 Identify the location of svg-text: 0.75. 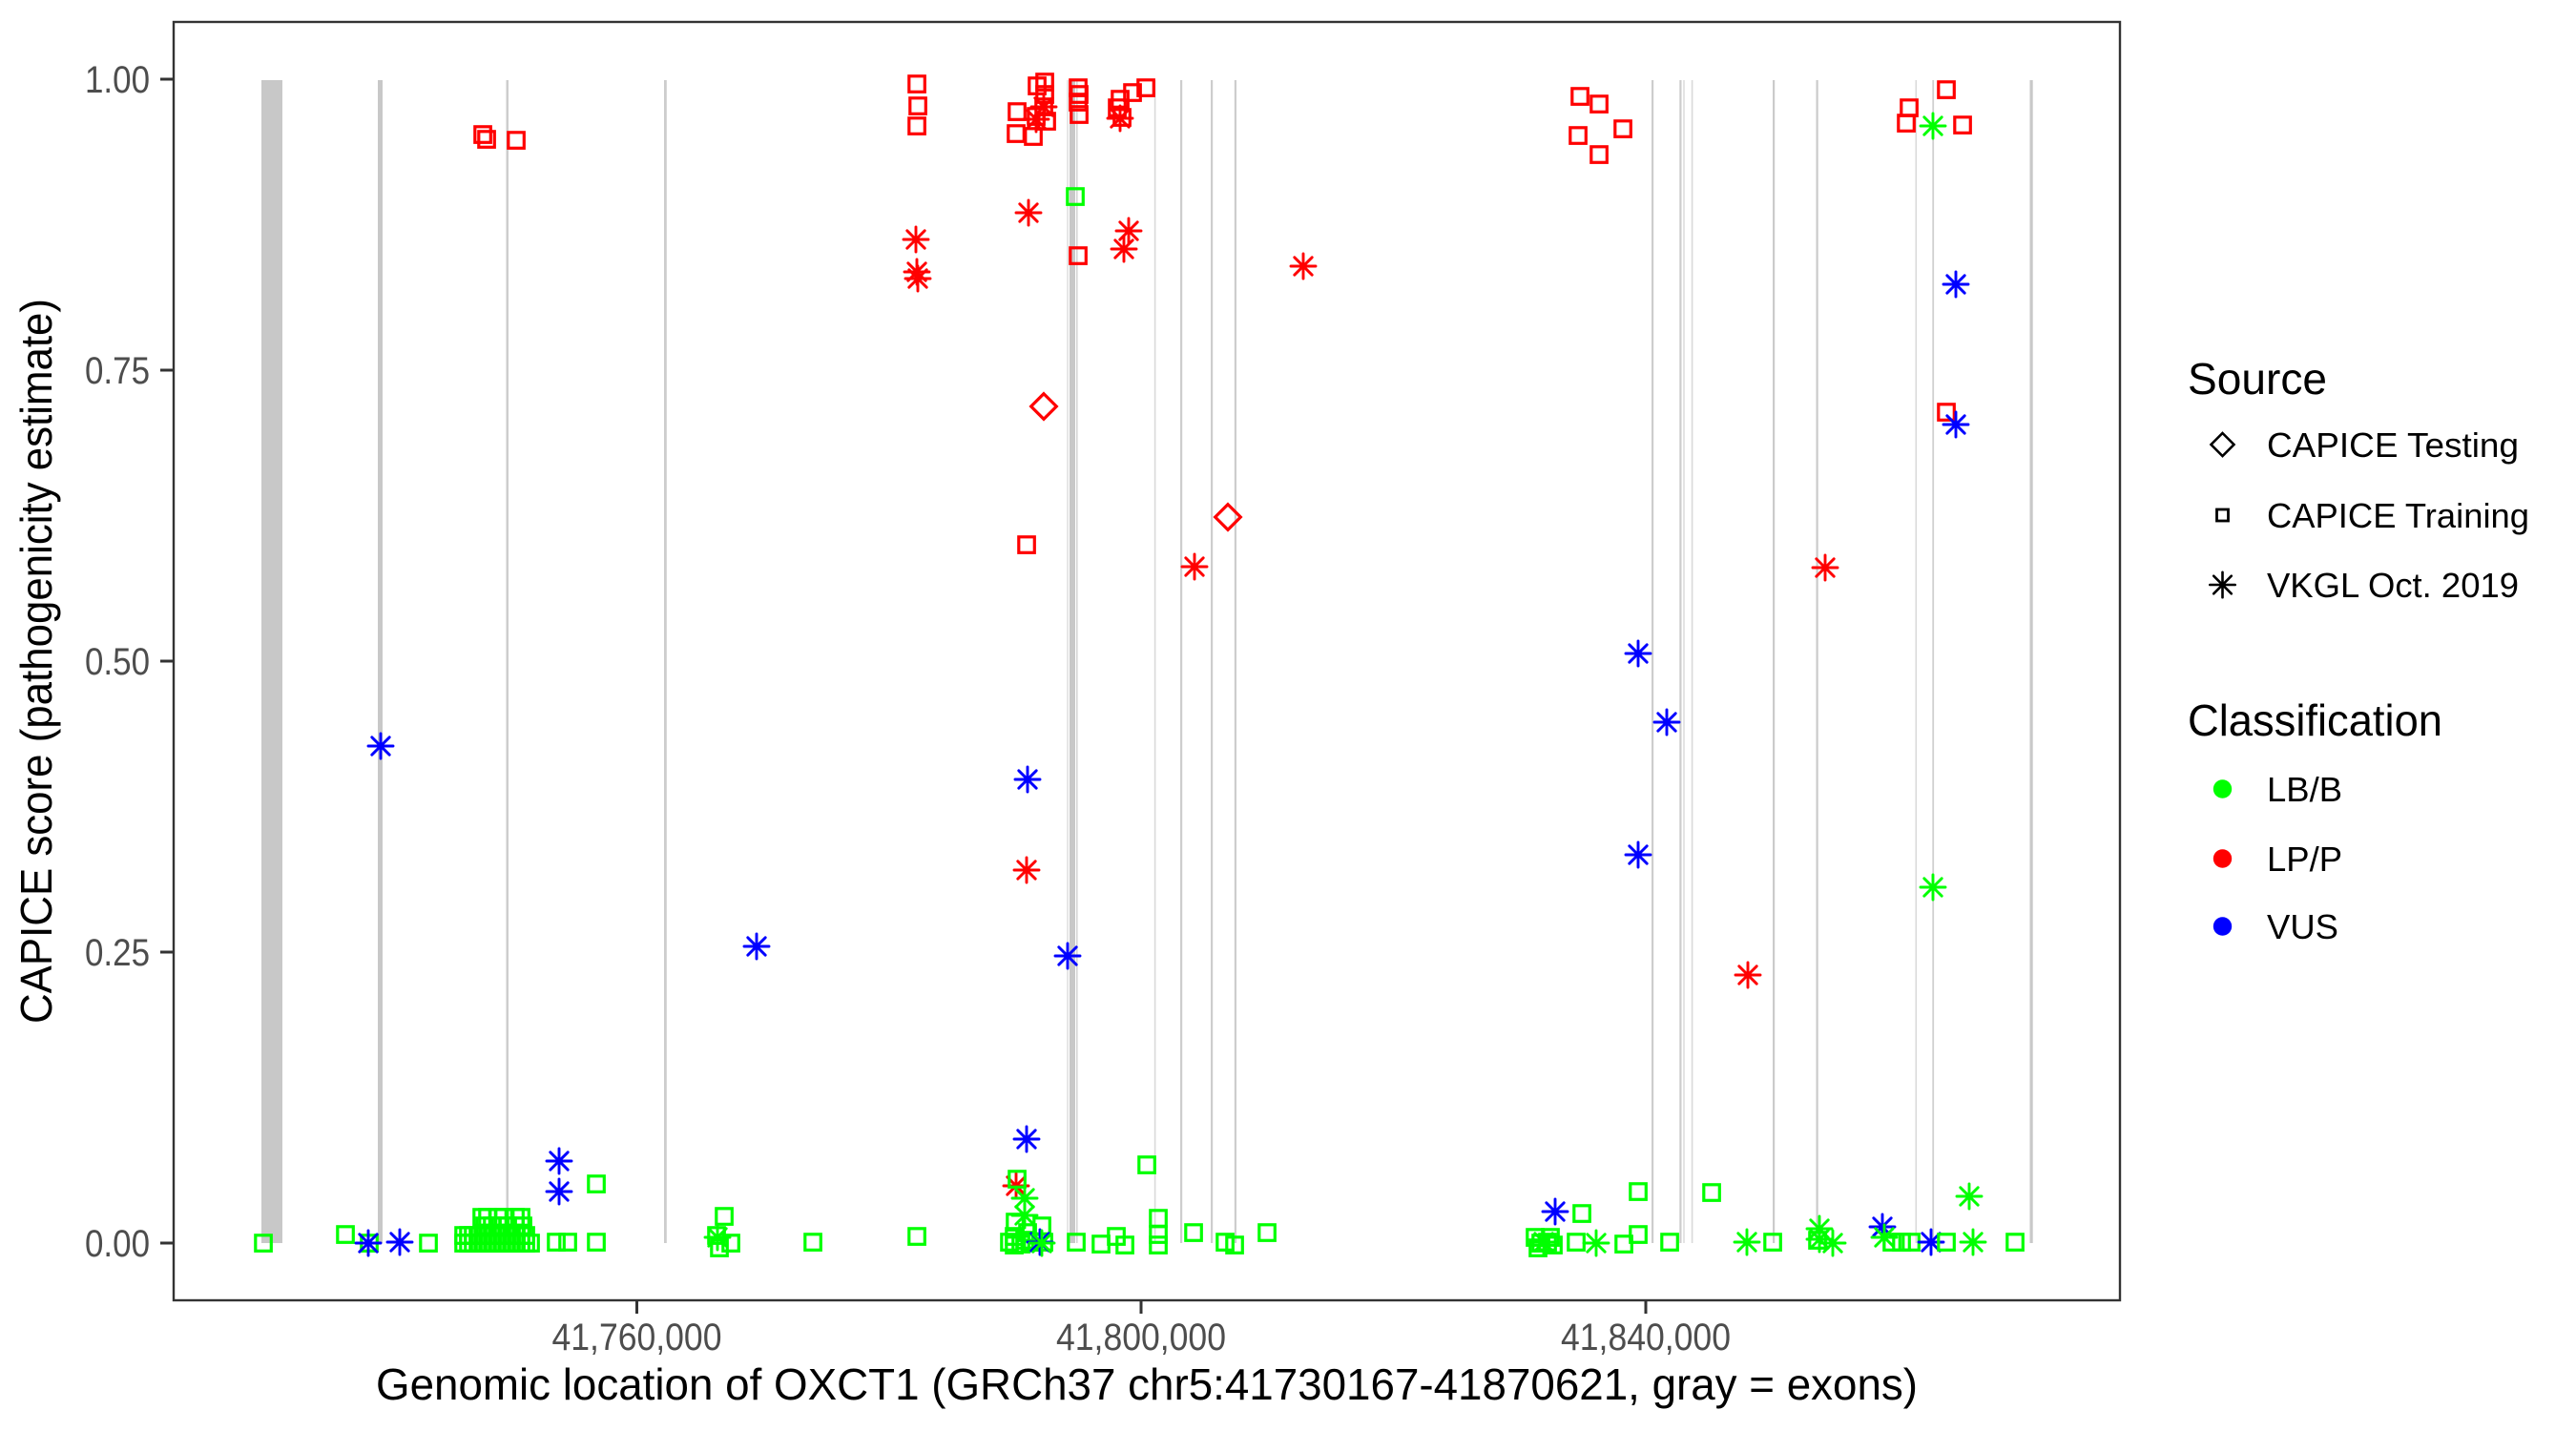
(117, 371).